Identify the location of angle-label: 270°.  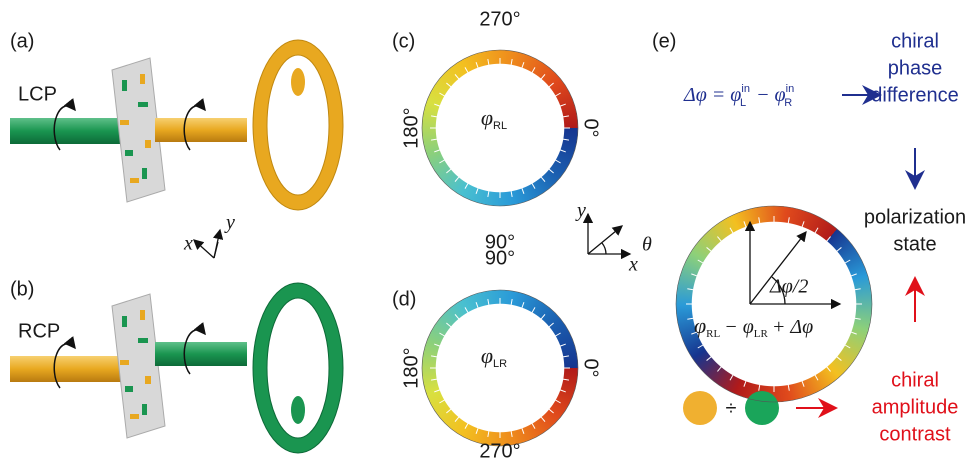
(499, 19).